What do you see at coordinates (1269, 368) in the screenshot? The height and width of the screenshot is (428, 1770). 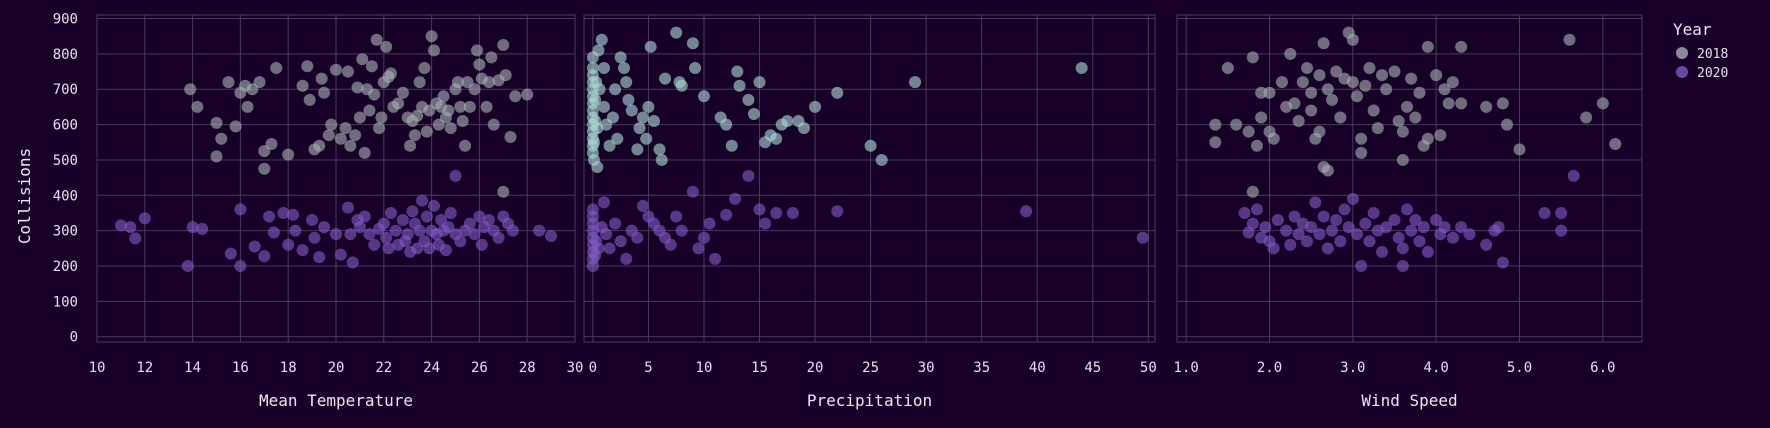 I see `x-tick-label: 2.0` at bounding box center [1269, 368].